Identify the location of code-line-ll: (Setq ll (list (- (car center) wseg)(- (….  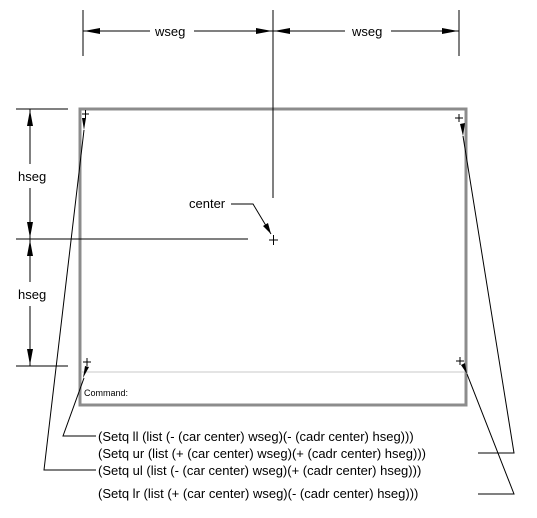
(256, 436).